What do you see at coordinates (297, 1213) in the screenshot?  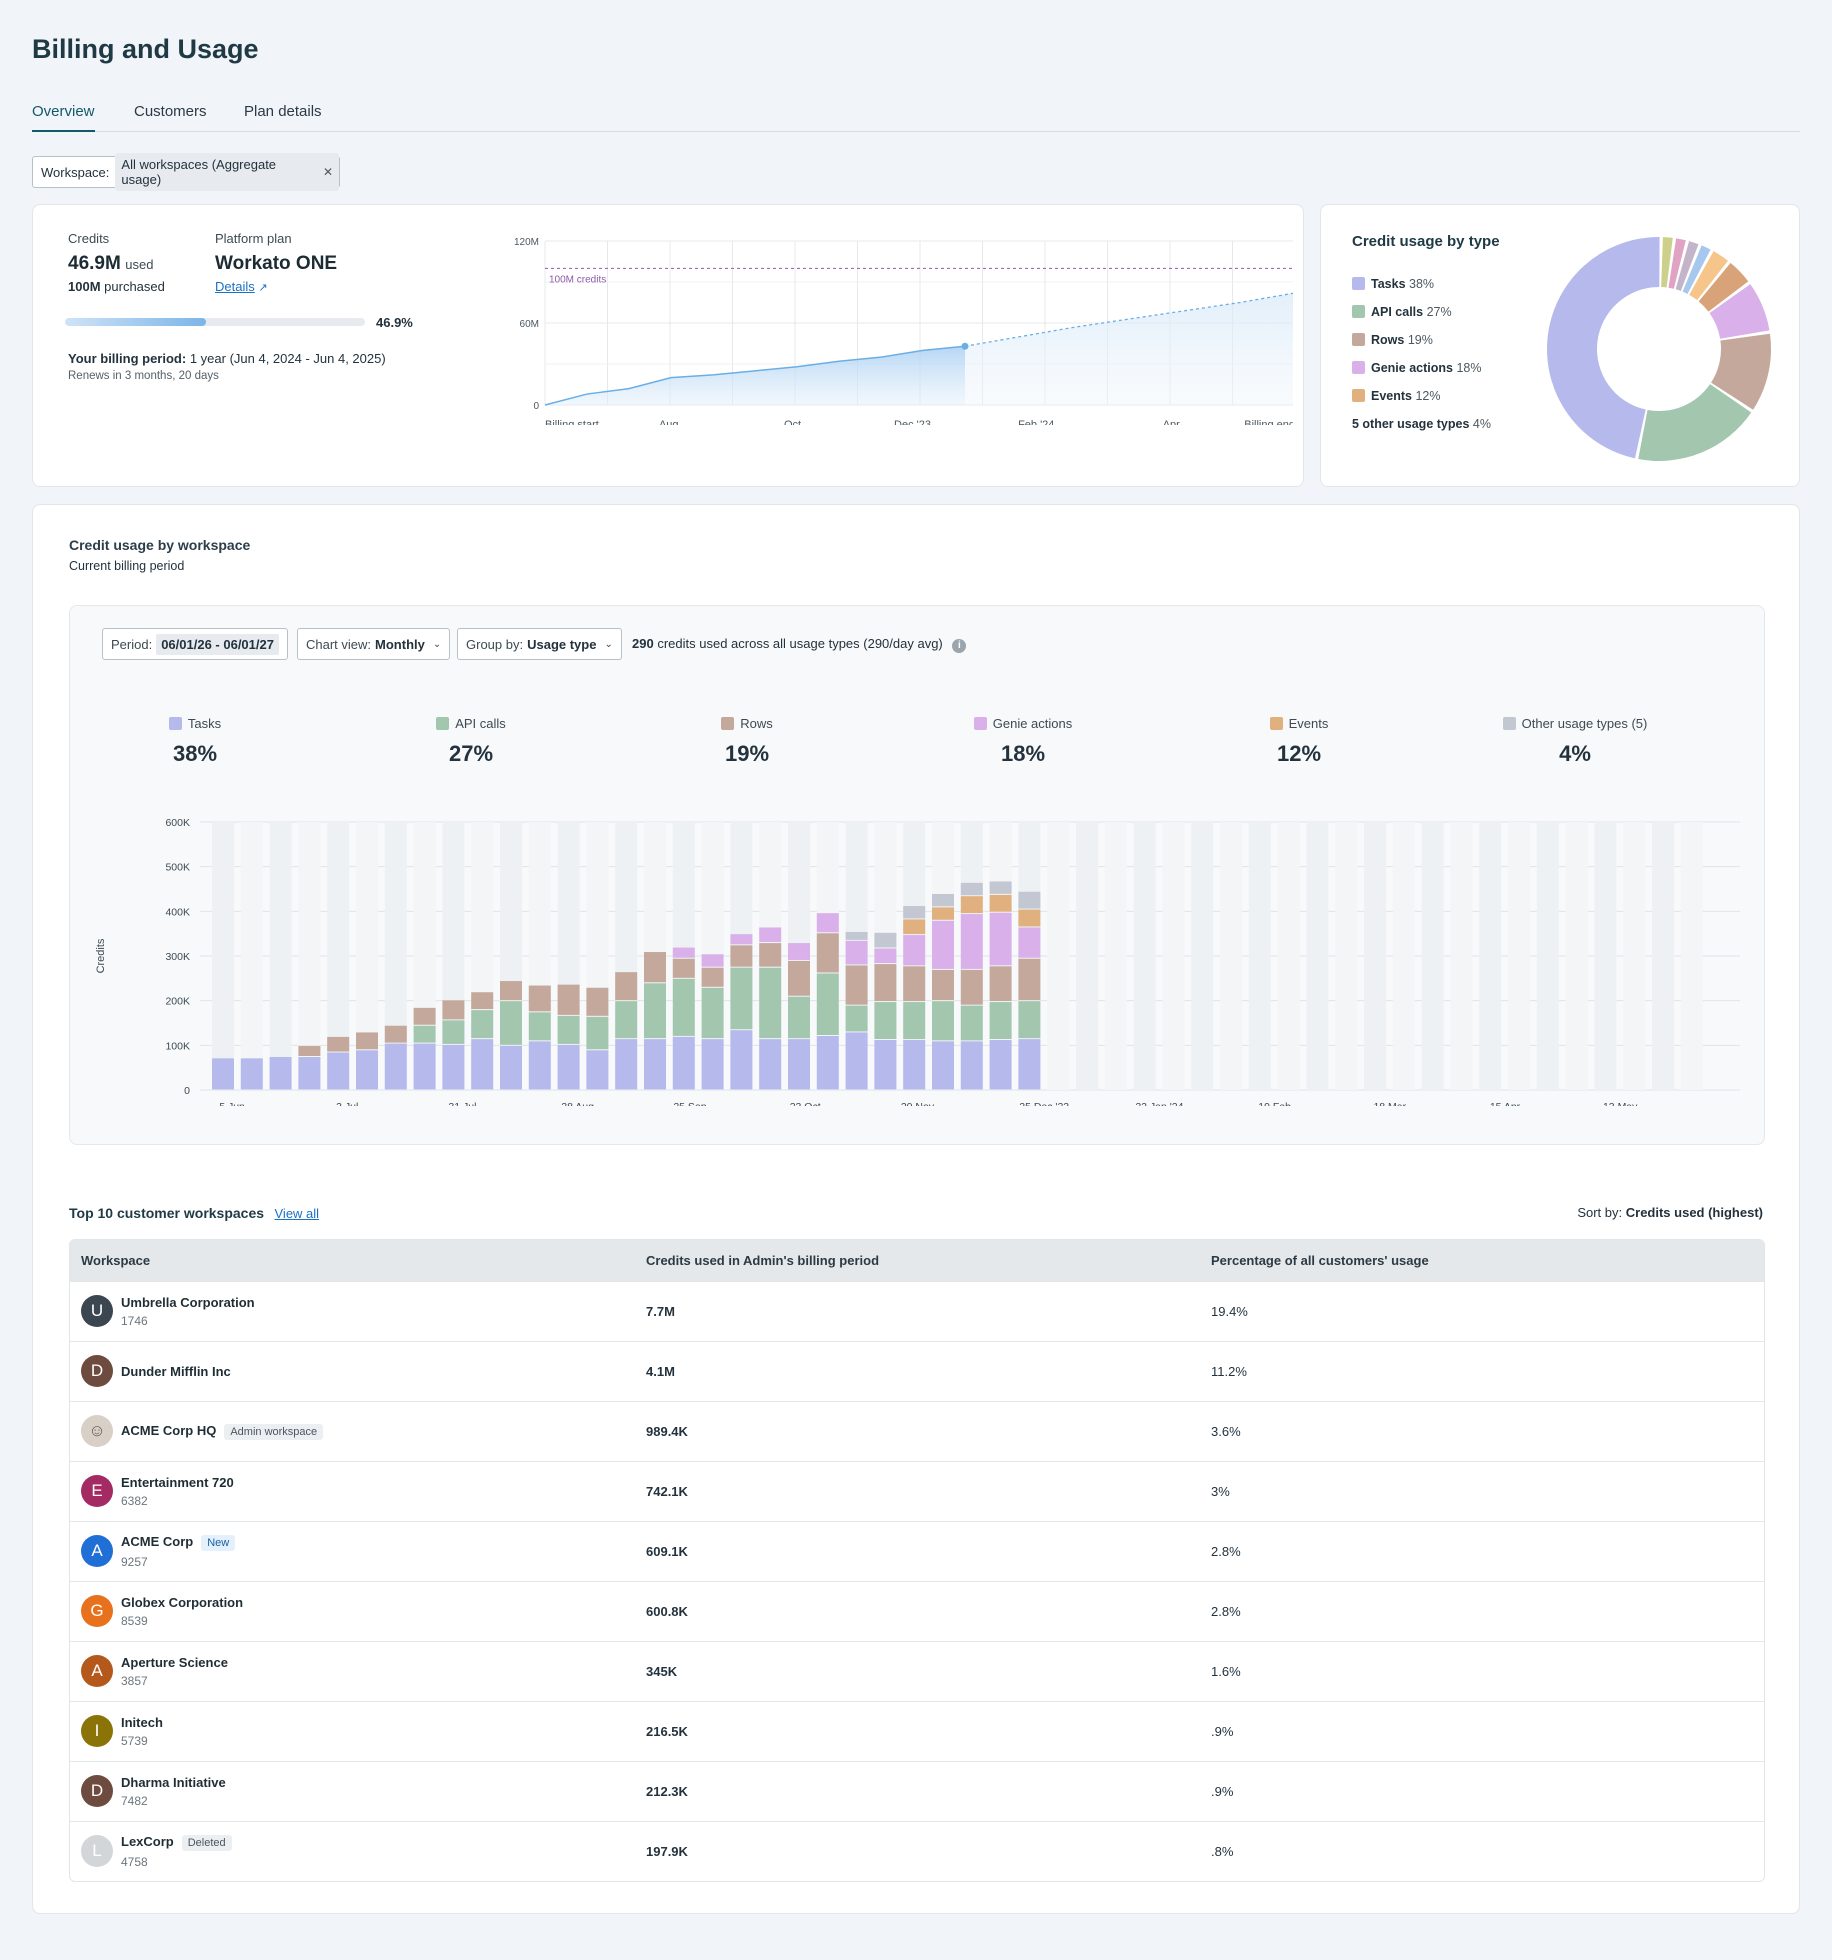 I see `view-all-link: View all` at bounding box center [297, 1213].